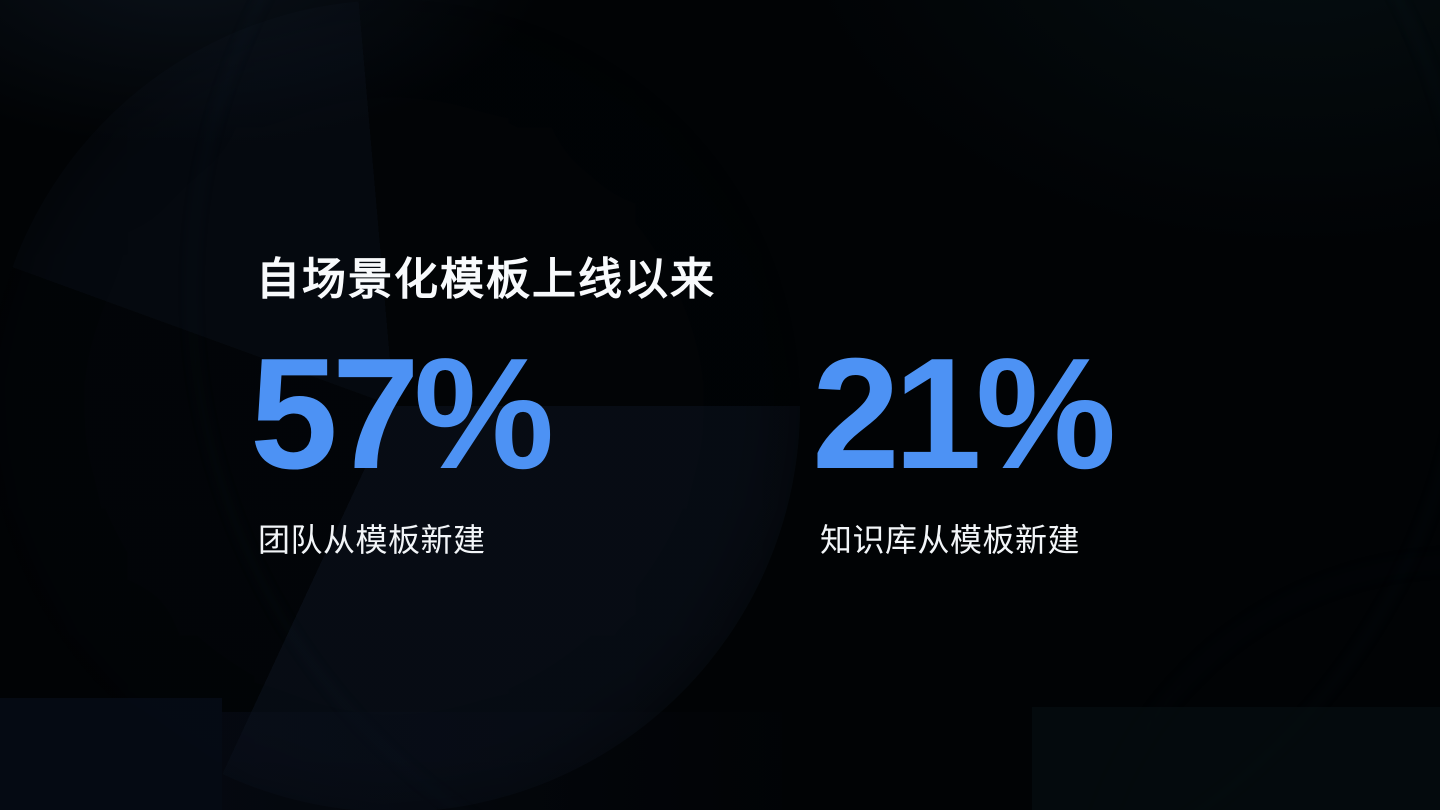 Image resolution: width=1440 pixels, height=810 pixels. Describe the element at coordinates (486, 279) in the screenshot. I see `slide-title: 自场景化模板上线以来` at that location.